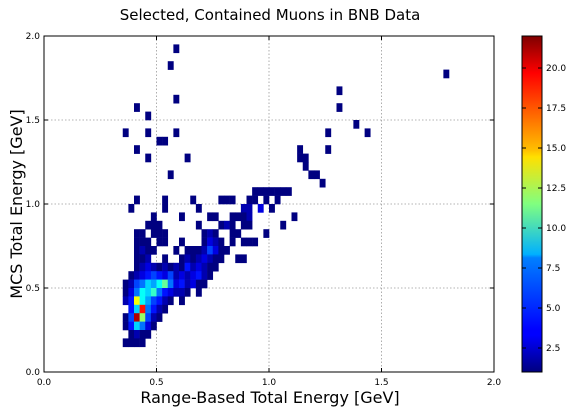 The image size is (571, 413). I want to click on x-tick-label: 1.0, so click(269, 383).